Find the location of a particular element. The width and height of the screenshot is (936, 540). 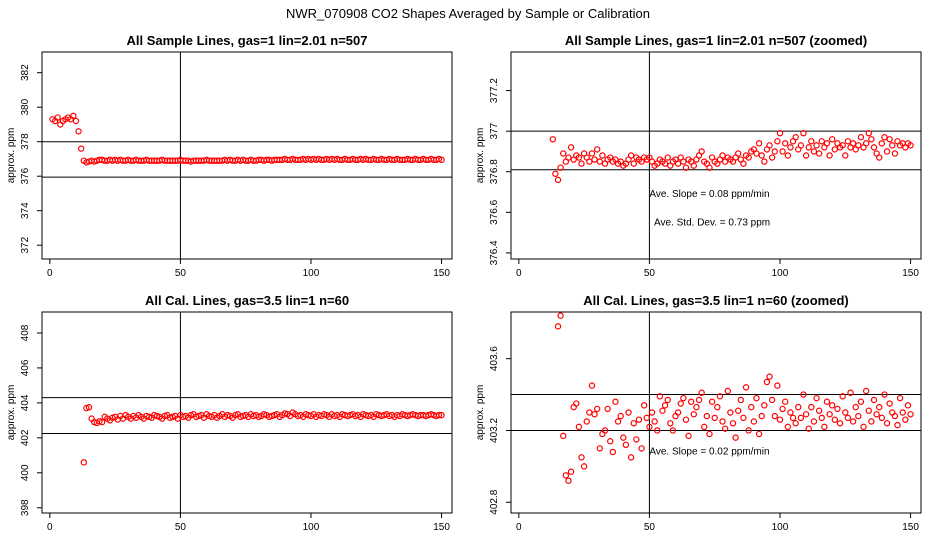

y-tick-label: 402 is located at coordinates (25, 437).